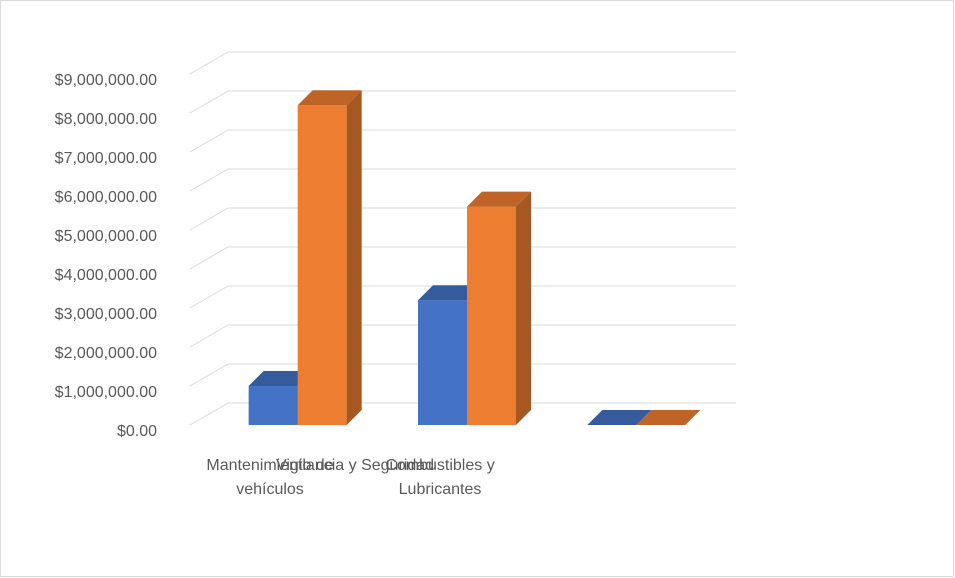 The height and width of the screenshot is (578, 955). What do you see at coordinates (440, 477) in the screenshot?
I see `x-tick-label: Combustibles y Lubricantes` at bounding box center [440, 477].